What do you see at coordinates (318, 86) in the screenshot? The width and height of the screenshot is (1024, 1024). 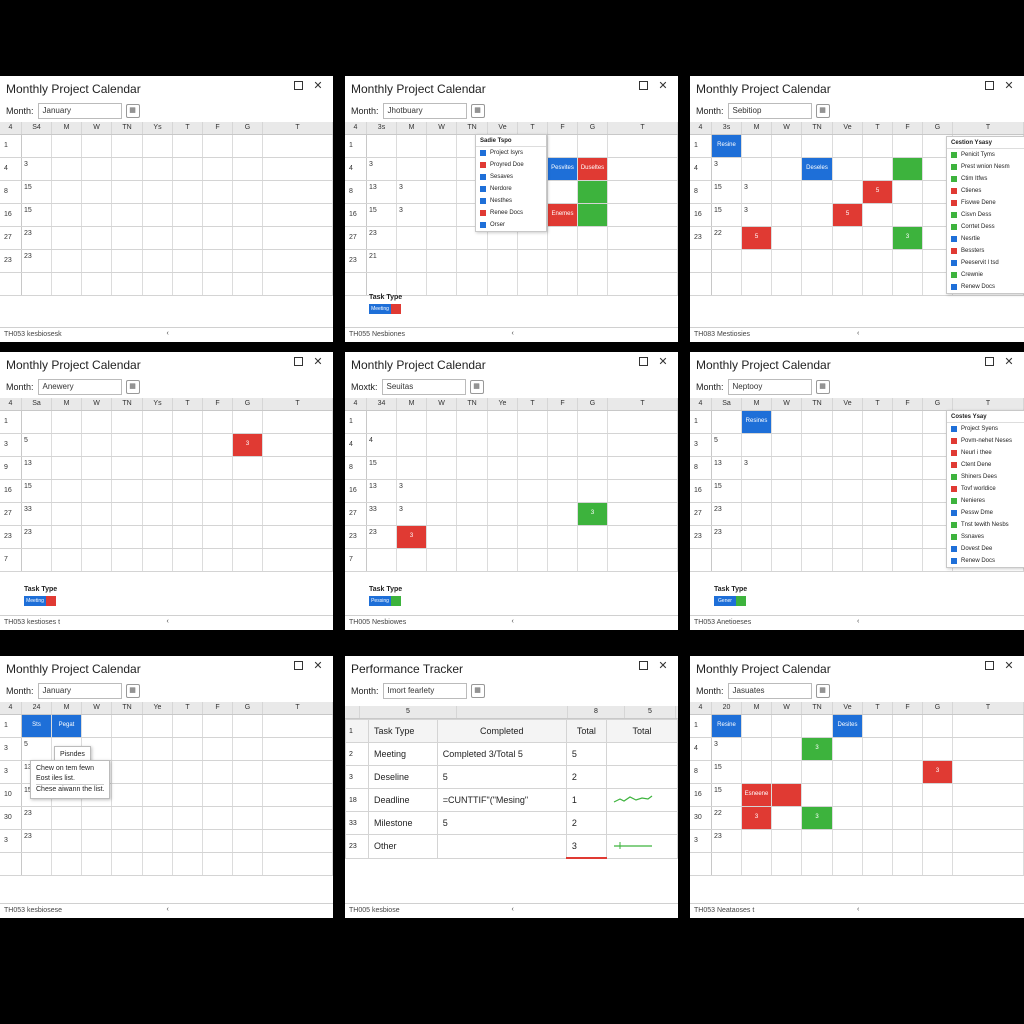 I see `close-button: ✕` at bounding box center [318, 86].